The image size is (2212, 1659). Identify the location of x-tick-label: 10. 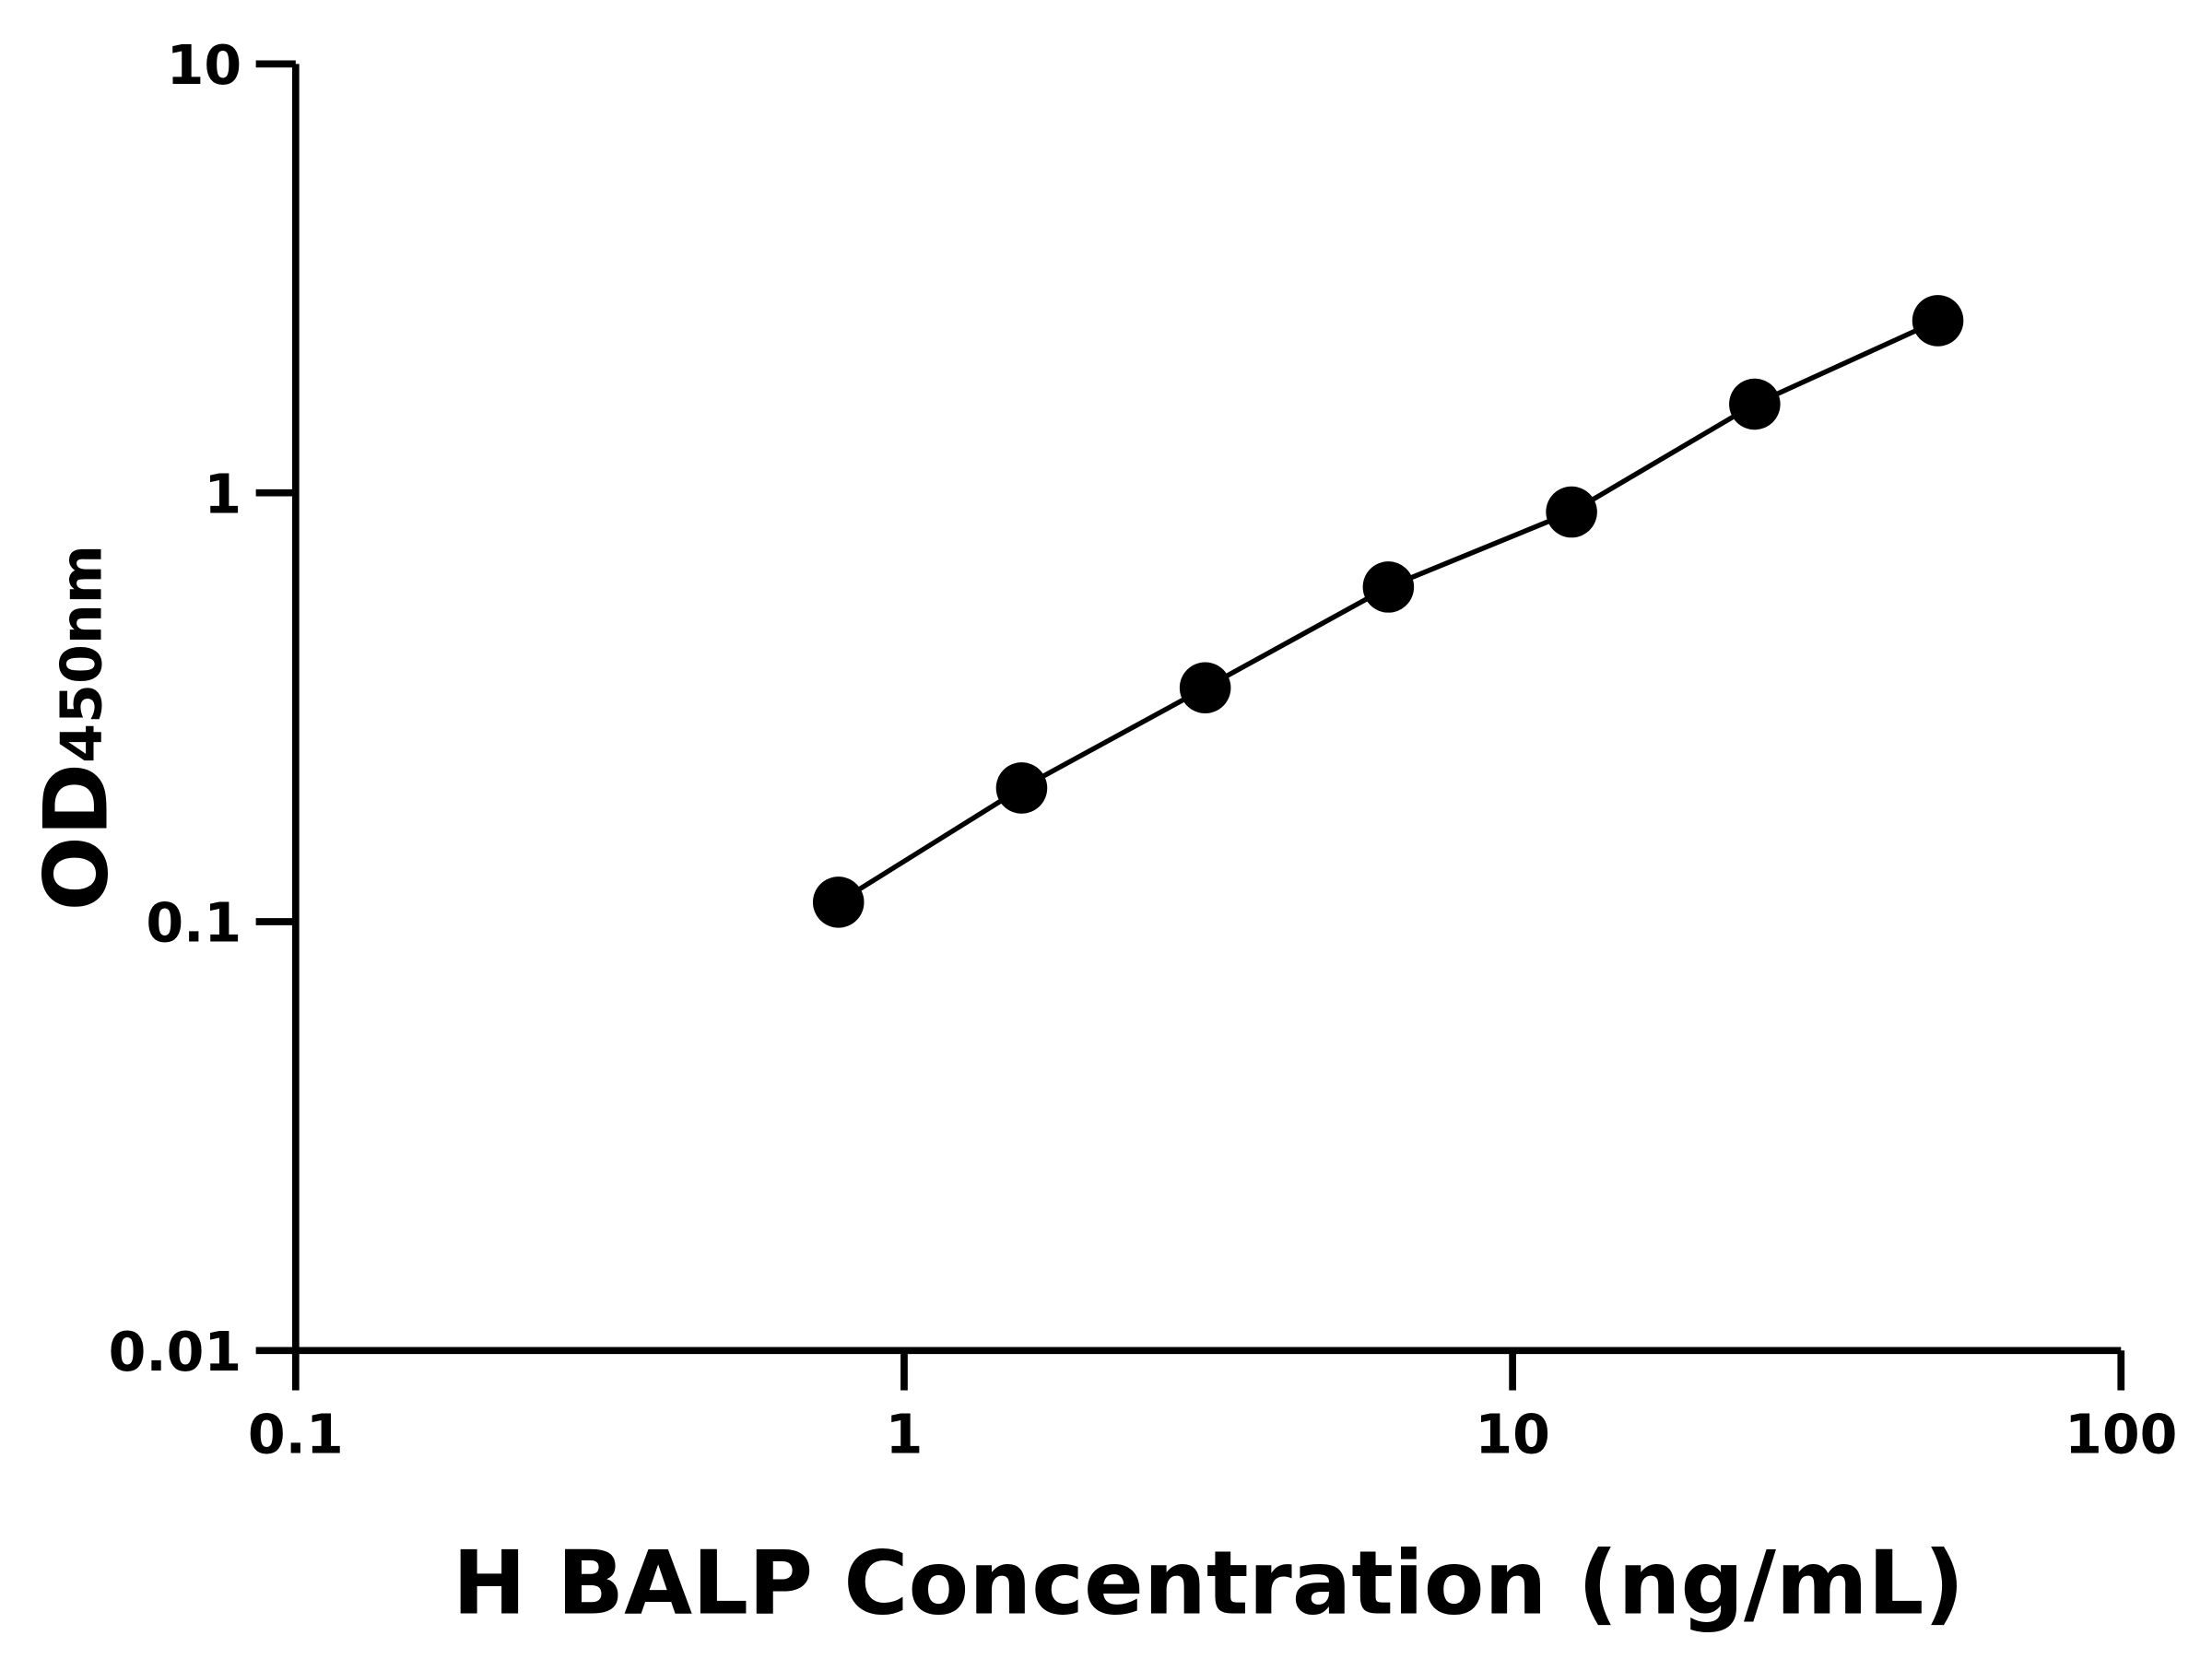
(1512, 1434).